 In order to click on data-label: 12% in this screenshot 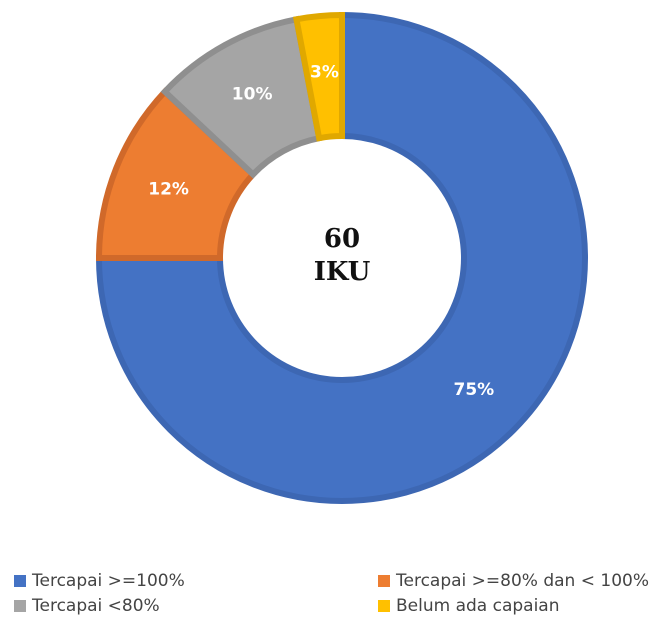, I will do `click(168, 189)`.